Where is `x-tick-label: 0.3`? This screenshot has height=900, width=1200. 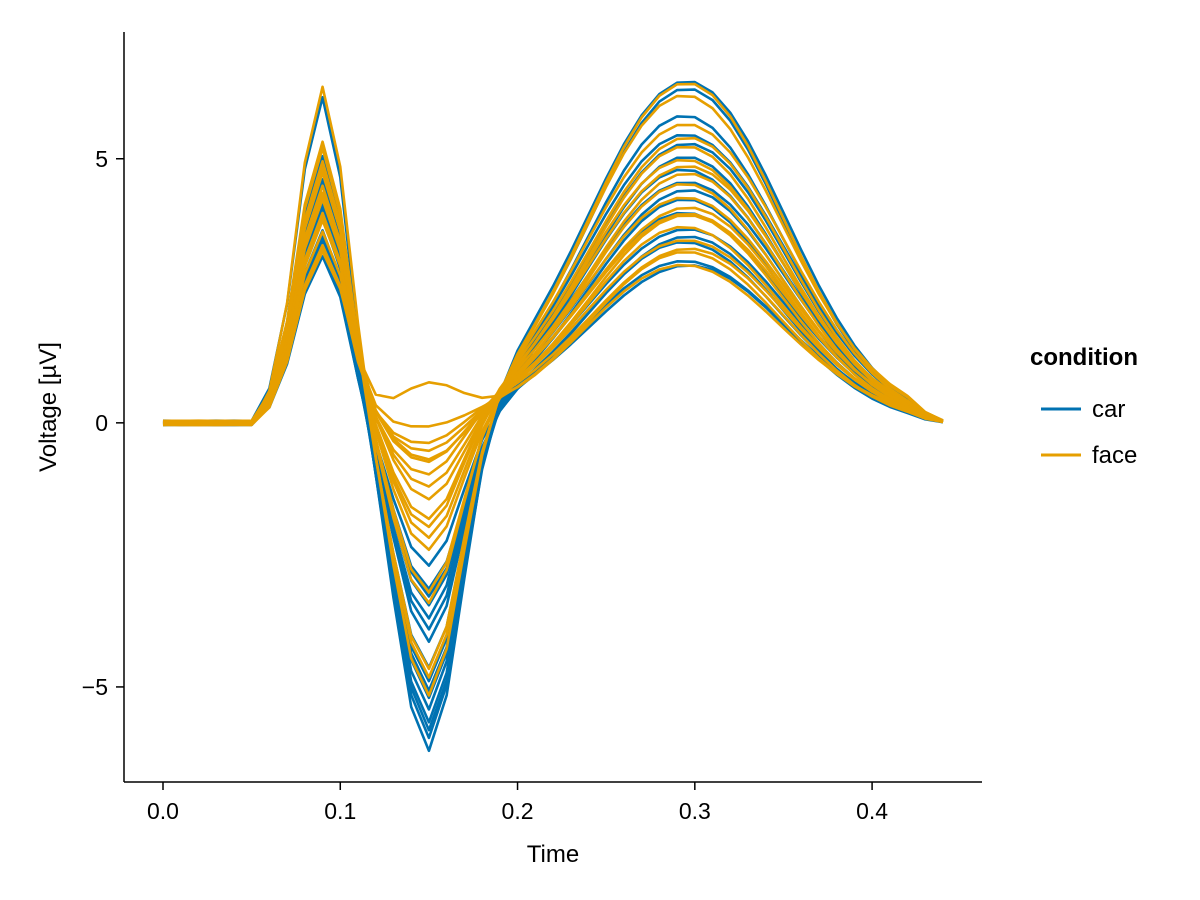
x-tick-label: 0.3 is located at coordinates (695, 811).